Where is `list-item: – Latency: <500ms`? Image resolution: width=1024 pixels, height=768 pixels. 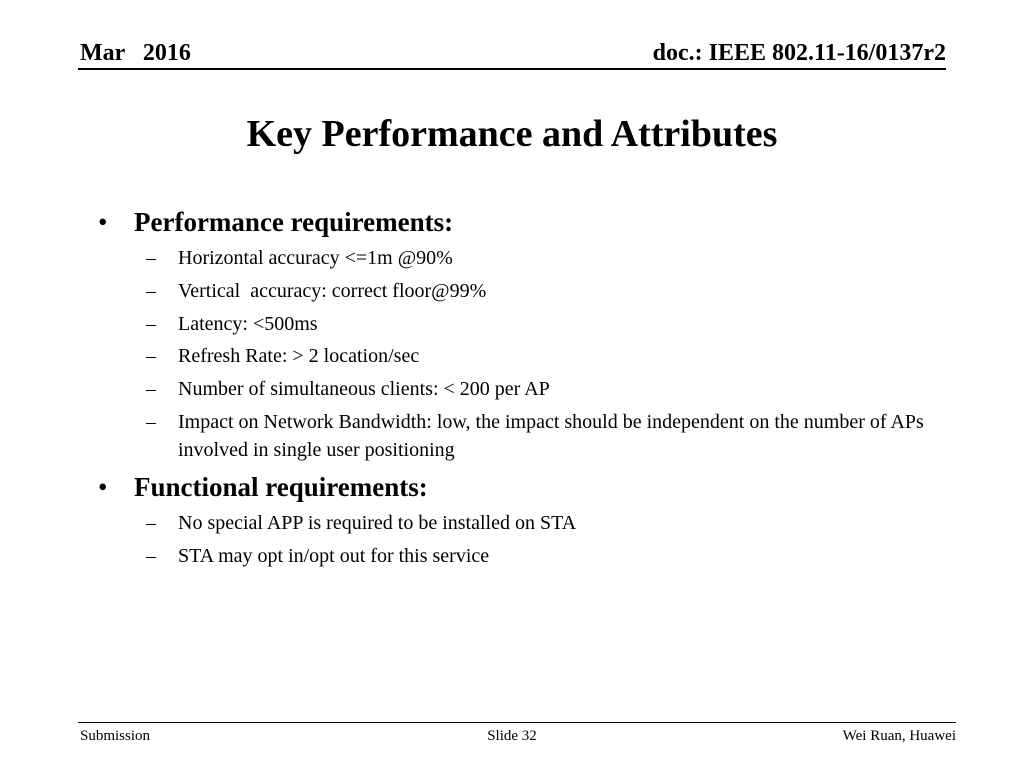
list-item: – Latency: <500ms is located at coordinates (571, 324).